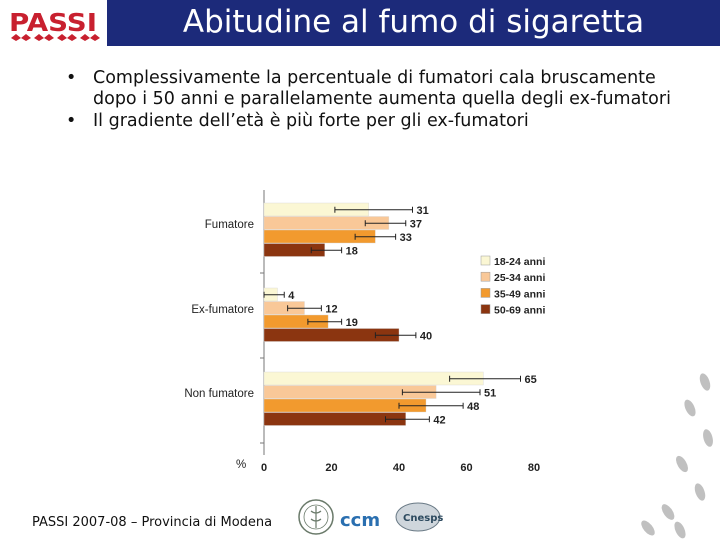 Image resolution: width=720 pixels, height=540 pixels. Describe the element at coordinates (316, 517) in the screenshot. I see `ministry-seal-icon` at that location.